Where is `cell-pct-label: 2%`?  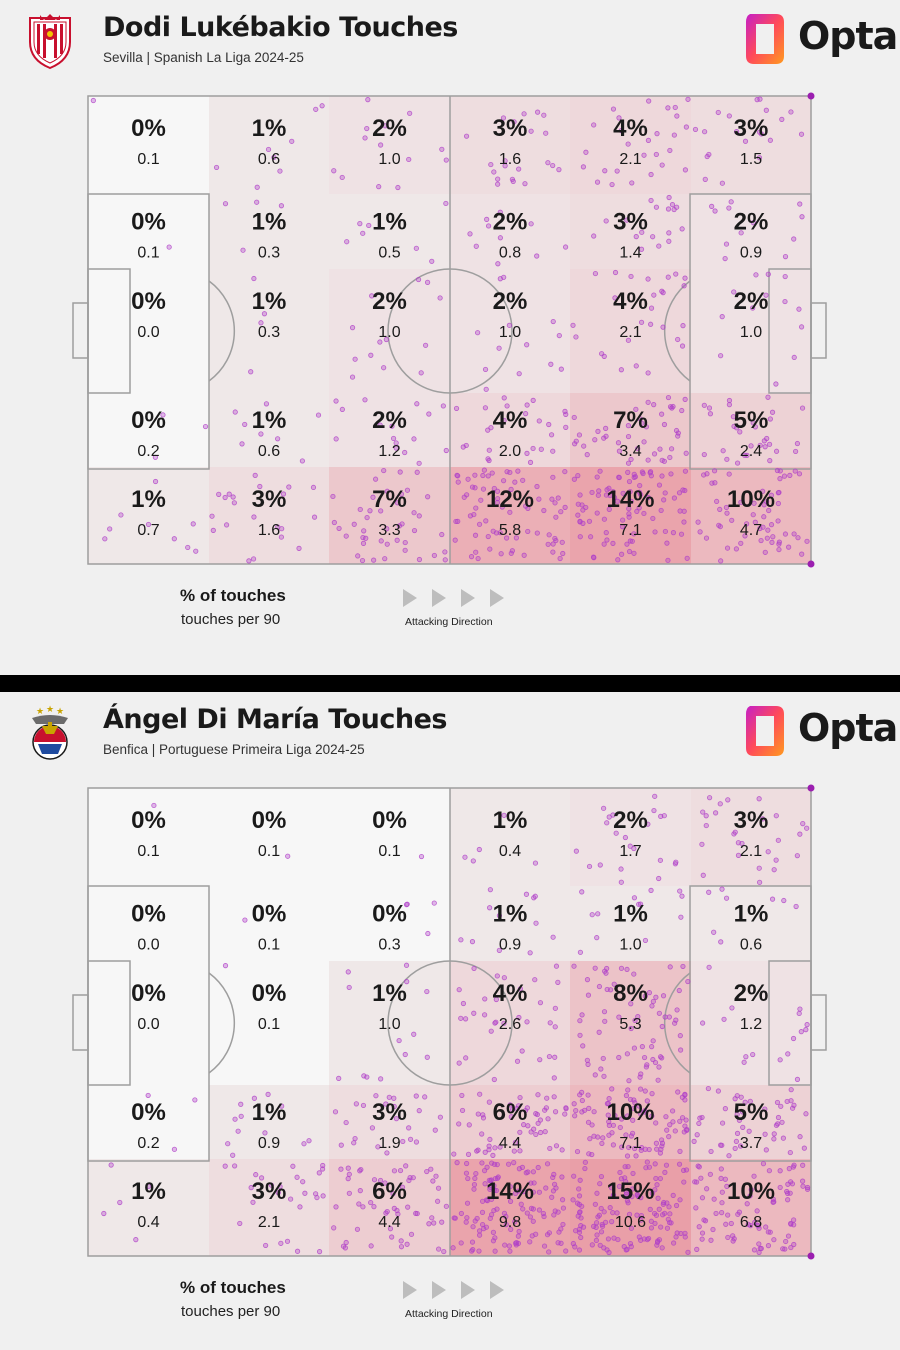 cell-pct-label: 2% is located at coordinates (751, 222).